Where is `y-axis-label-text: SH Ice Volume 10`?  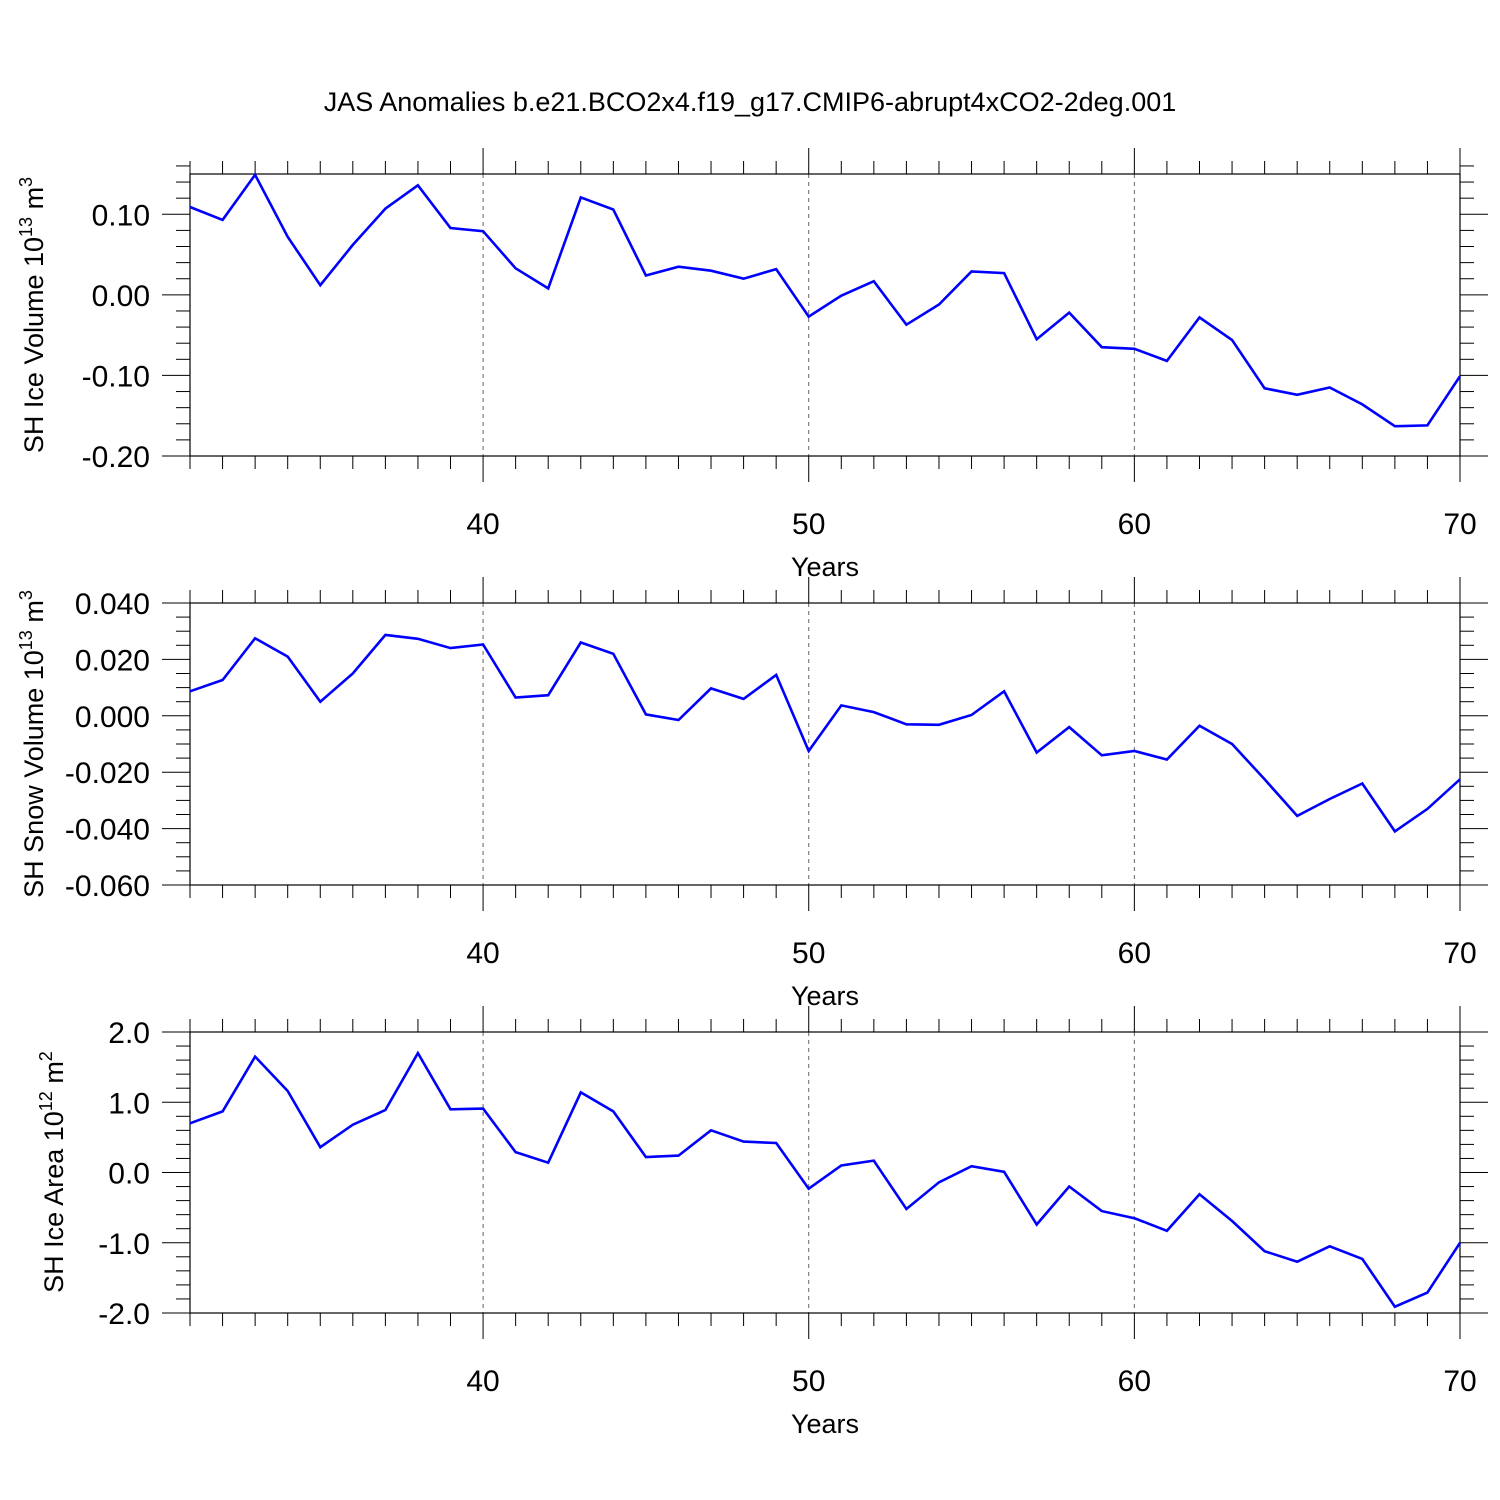 y-axis-label-text: SH Ice Volume 10 is located at coordinates (34, 345).